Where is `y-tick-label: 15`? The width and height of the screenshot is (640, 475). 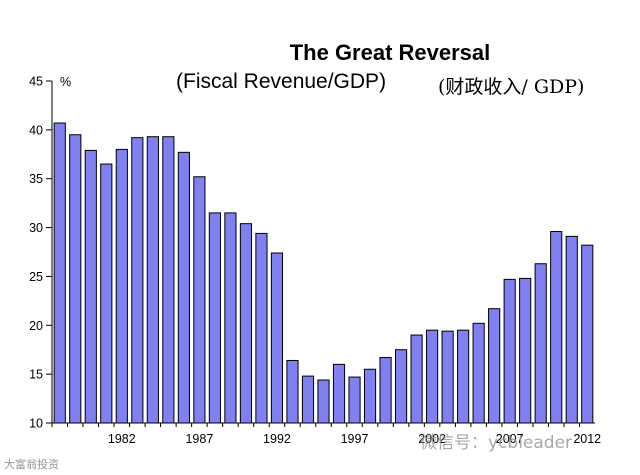
y-tick-label: 15 is located at coordinates (36, 375).